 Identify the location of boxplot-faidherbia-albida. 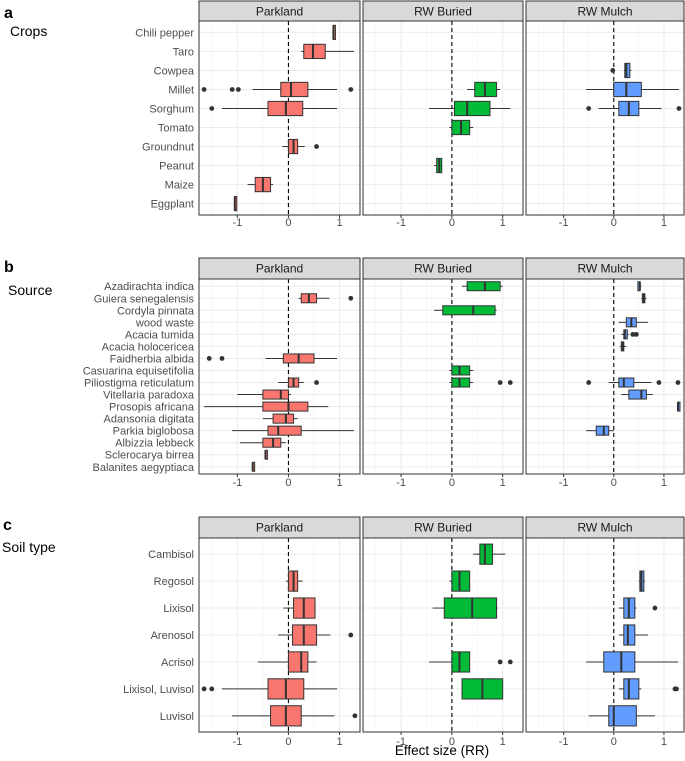
(271, 358).